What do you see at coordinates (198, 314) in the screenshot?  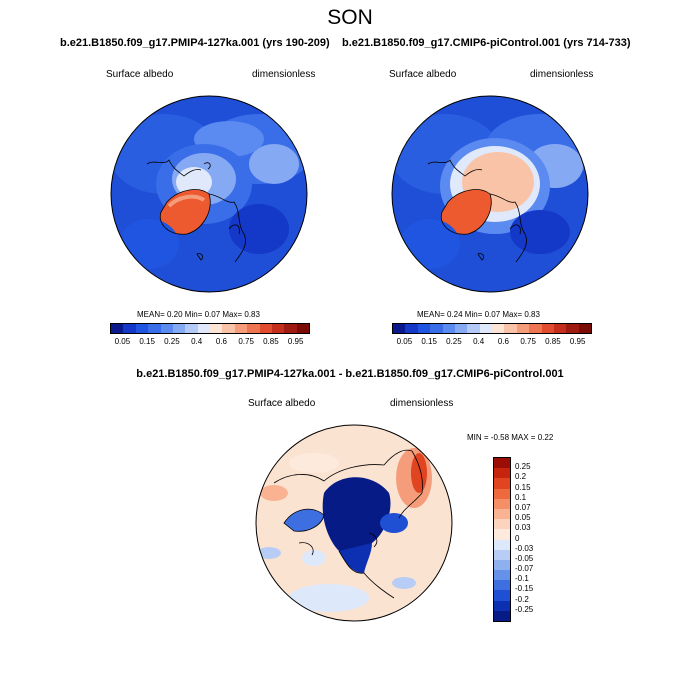 I see `left-stats: MEAN= 0.20 Min= 0.07 Max= 0.83` at bounding box center [198, 314].